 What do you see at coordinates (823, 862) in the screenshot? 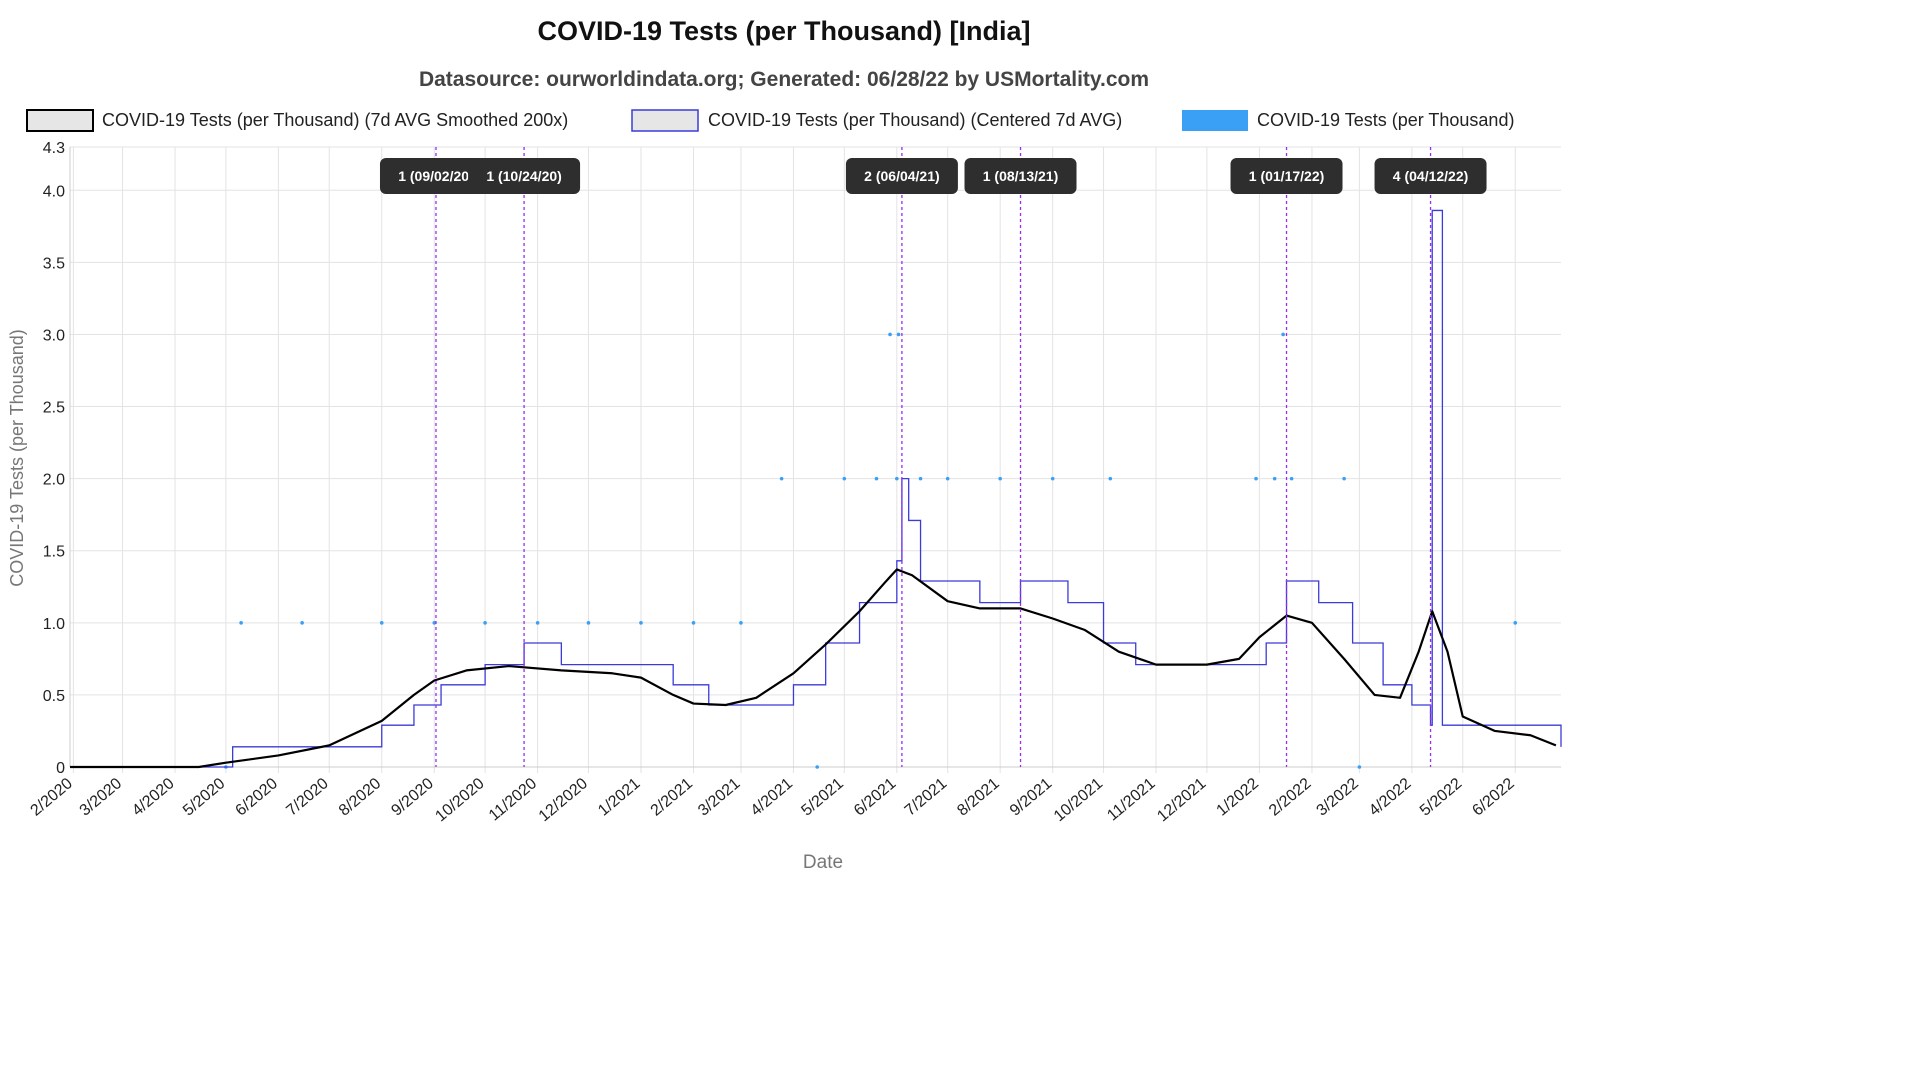
I see `x-axis-label: Date` at bounding box center [823, 862].